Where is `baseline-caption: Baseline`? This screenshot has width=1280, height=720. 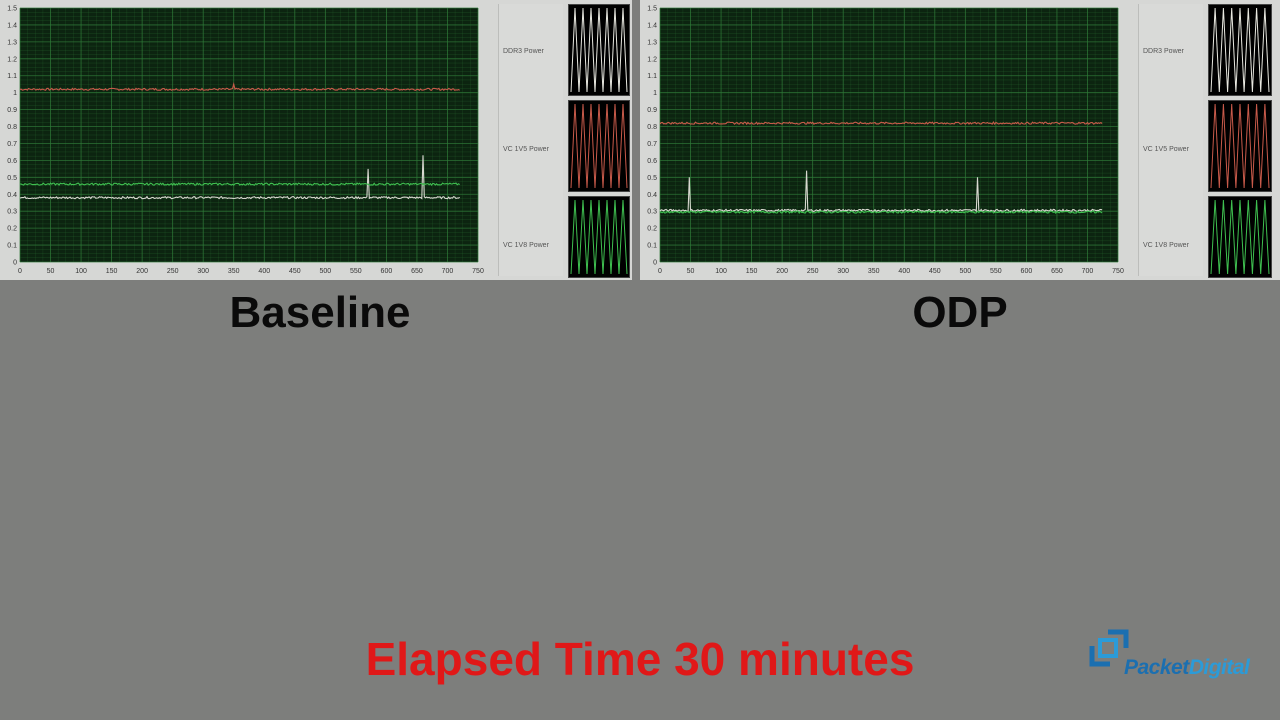
baseline-caption: Baseline is located at coordinates (320, 312).